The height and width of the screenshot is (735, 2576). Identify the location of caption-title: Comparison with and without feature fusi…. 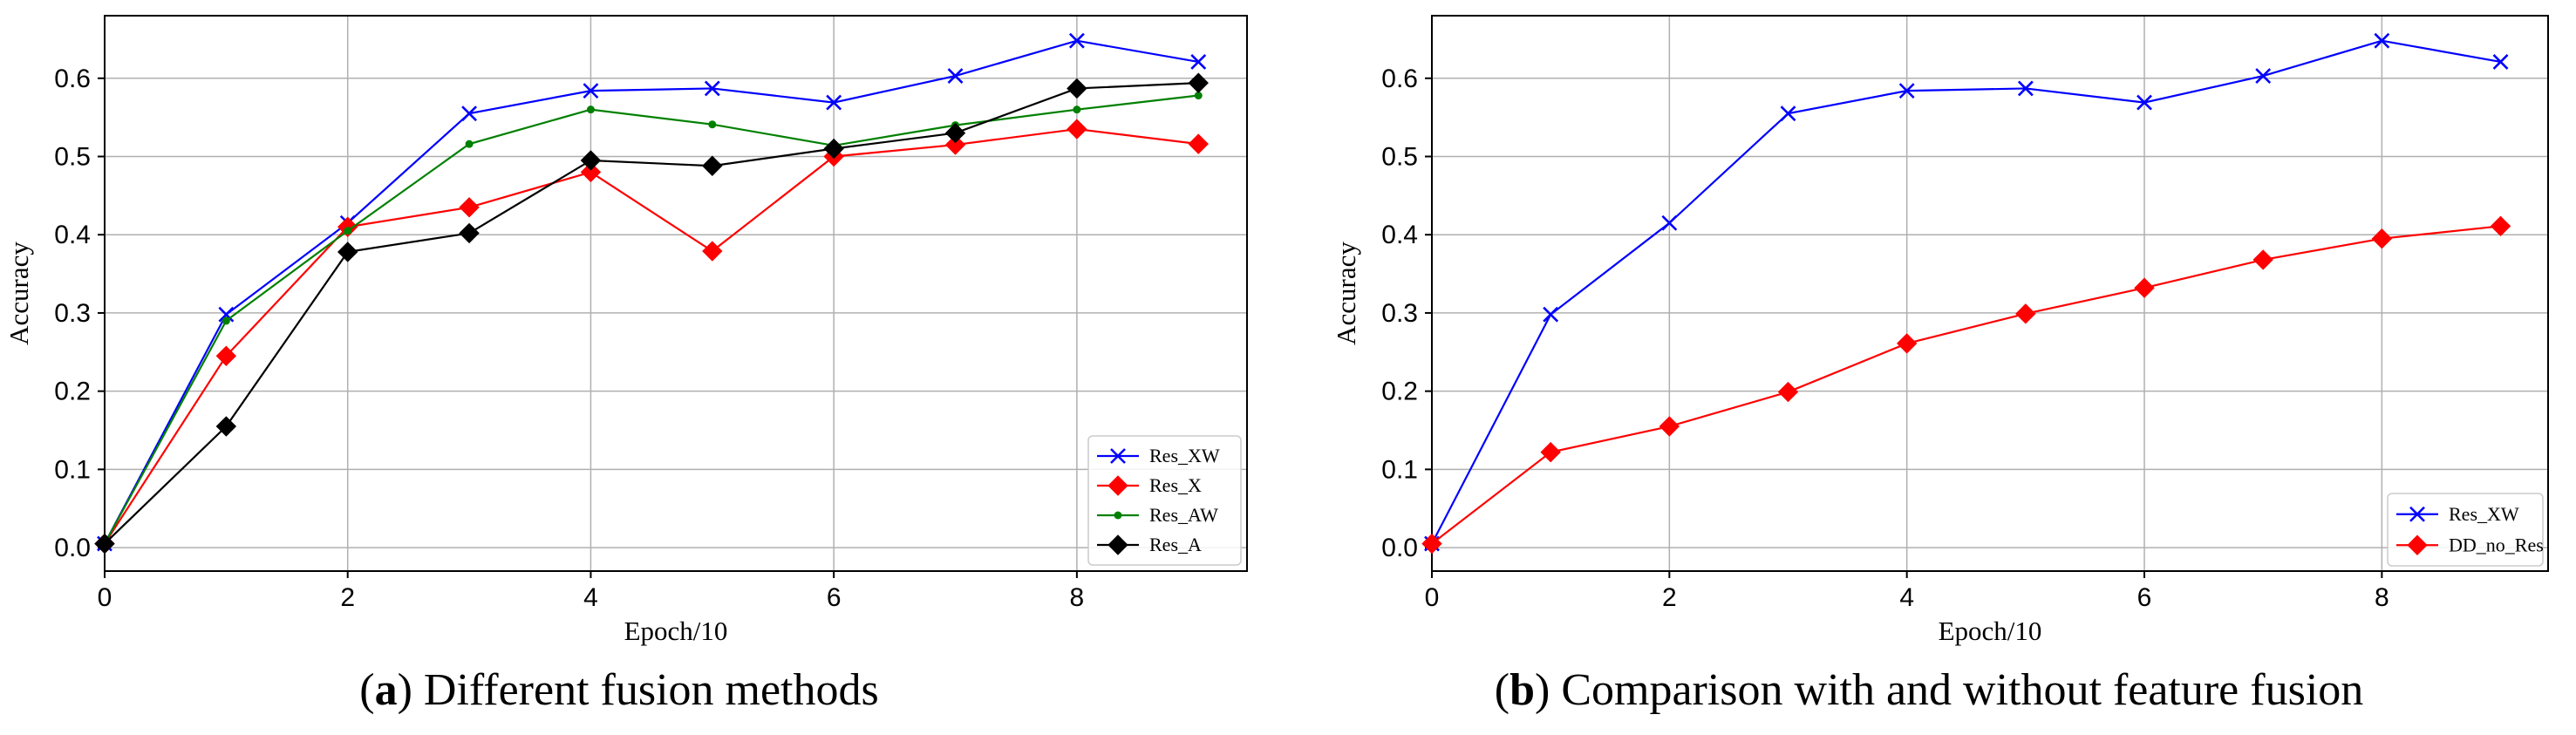
(1957, 690).